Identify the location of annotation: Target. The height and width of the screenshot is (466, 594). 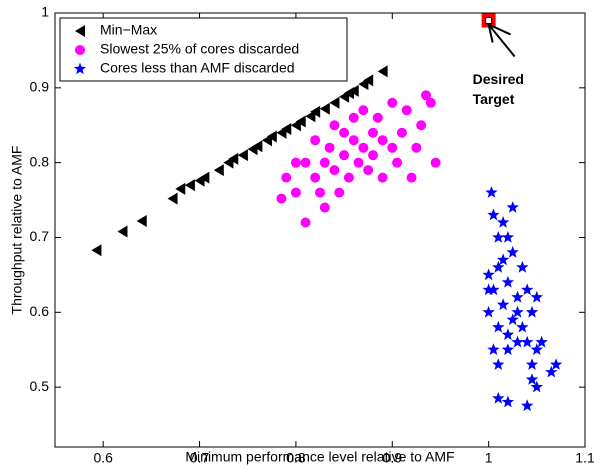
(494, 99).